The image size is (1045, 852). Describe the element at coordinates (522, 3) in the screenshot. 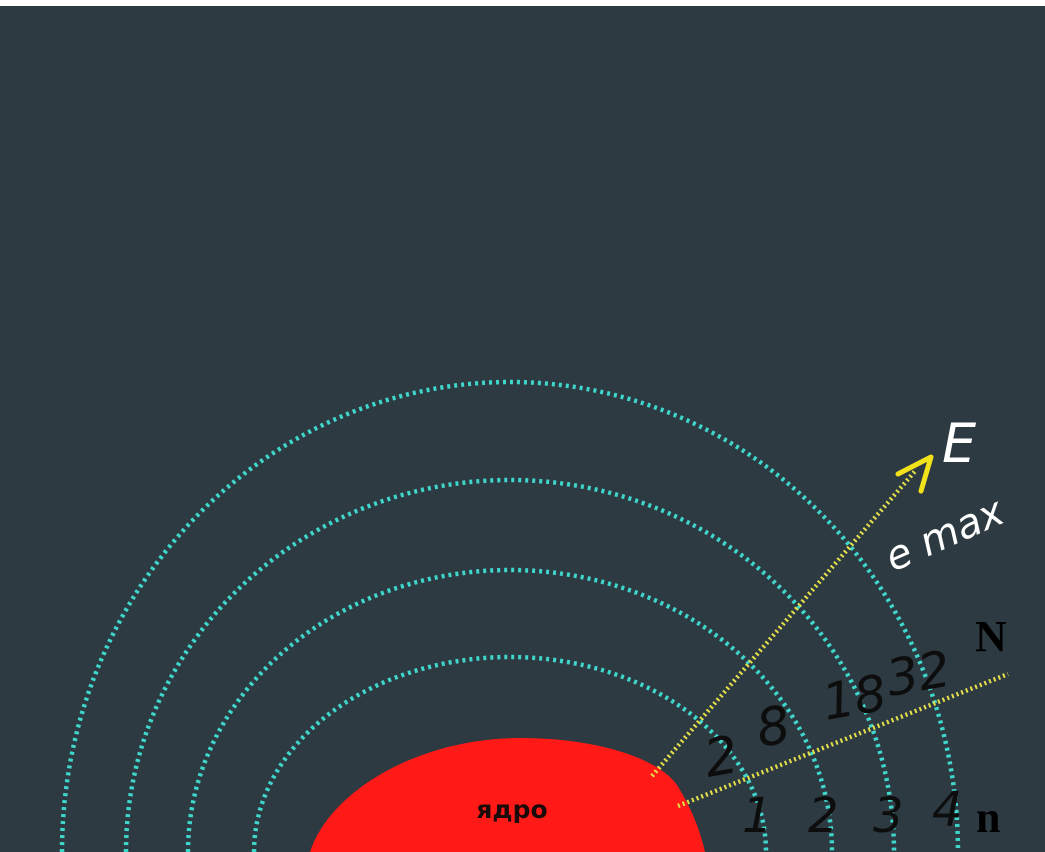

I see `top-border` at that location.